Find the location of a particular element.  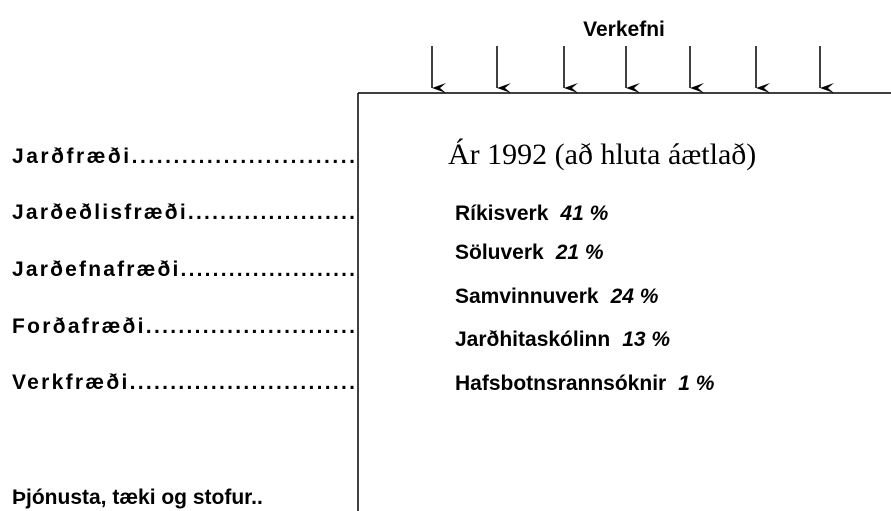

item-name: Hafsbotnsrannsóknir is located at coordinates (560, 383).